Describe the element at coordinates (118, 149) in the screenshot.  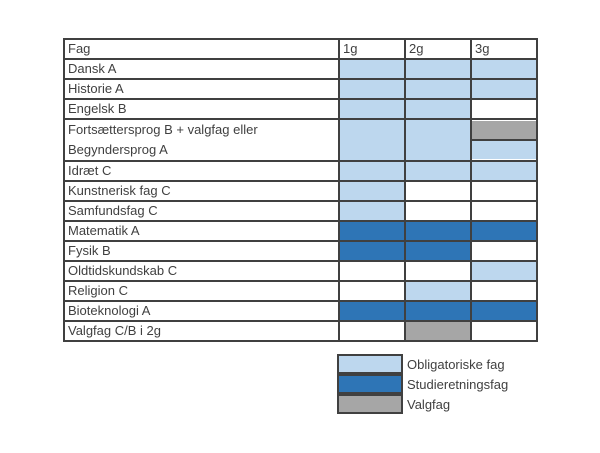
I see `subject-label-line: Begyndersprog A` at that location.